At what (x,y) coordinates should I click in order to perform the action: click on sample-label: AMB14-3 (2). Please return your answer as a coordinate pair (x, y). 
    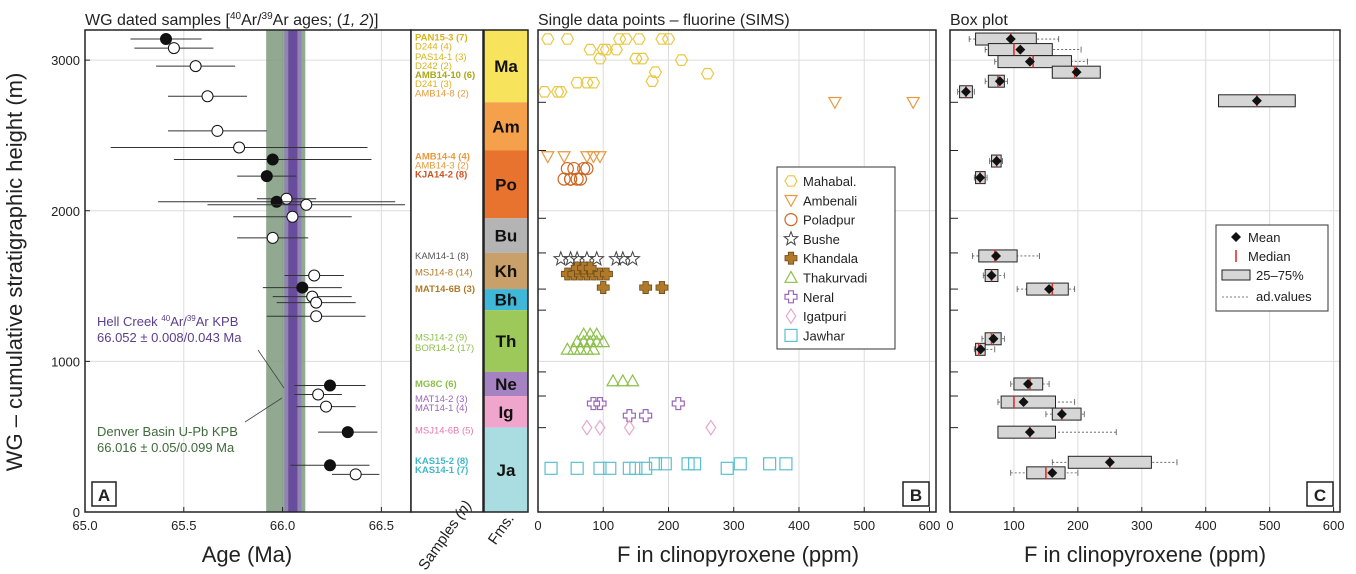
    Looking at the image, I should click on (442, 166).